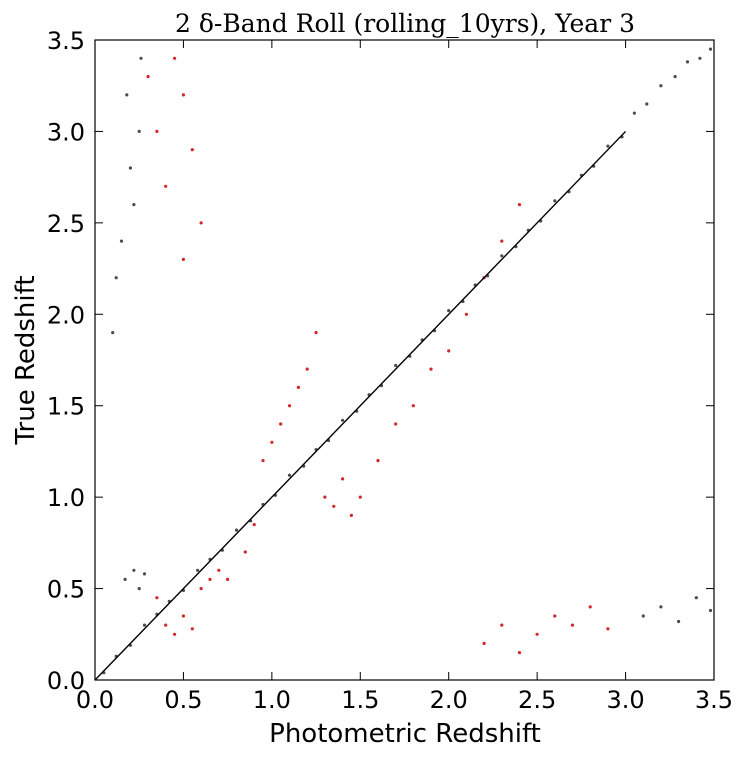 This screenshot has width=746, height=759. What do you see at coordinates (66, 498) in the screenshot?
I see `y-tick-label: 1.0` at bounding box center [66, 498].